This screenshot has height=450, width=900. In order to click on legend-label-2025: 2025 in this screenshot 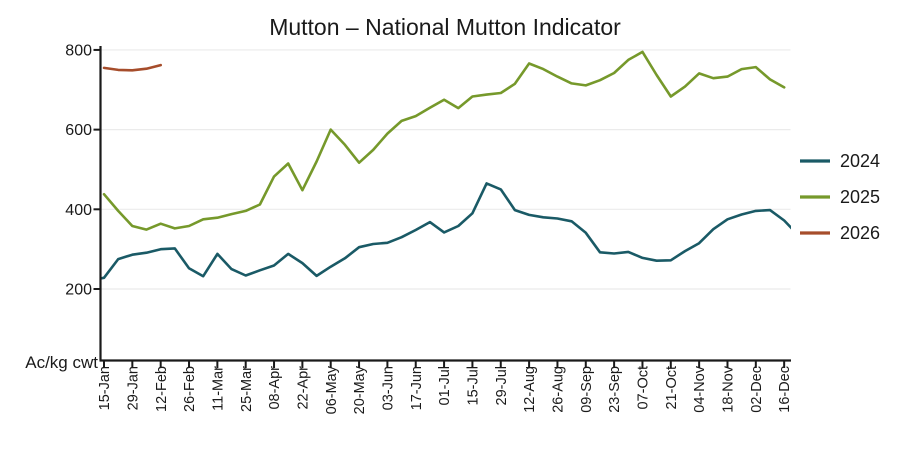, I will do `click(860, 197)`.